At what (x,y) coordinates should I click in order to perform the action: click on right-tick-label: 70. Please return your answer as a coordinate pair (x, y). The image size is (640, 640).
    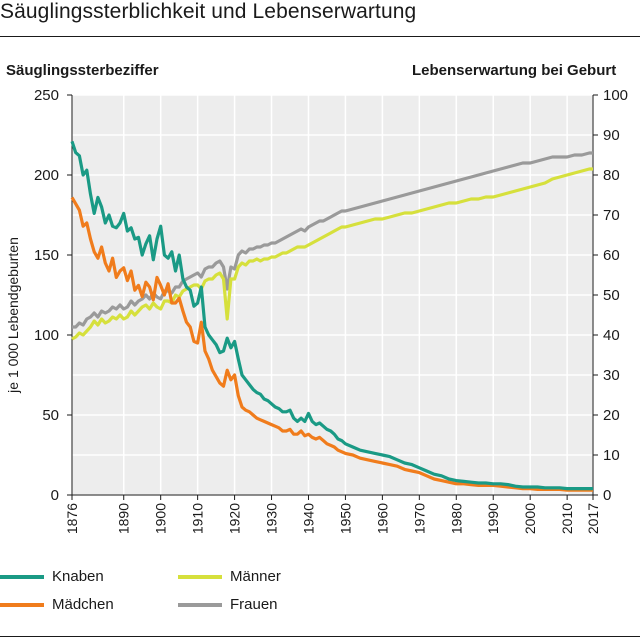
    Looking at the image, I should click on (611, 215).